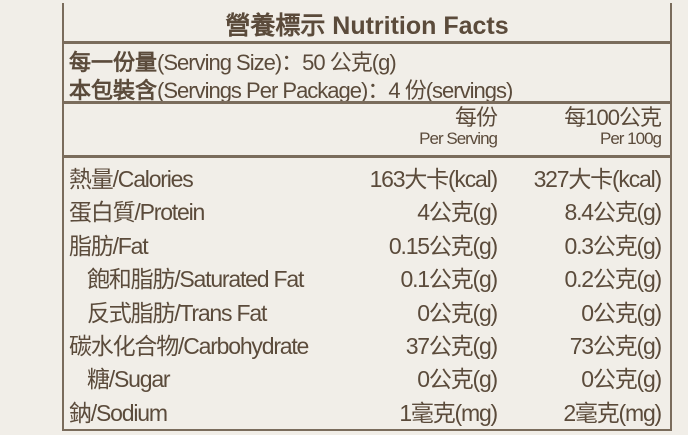 The width and height of the screenshot is (688, 435). I want to click on servings-label-zh: 本包裝含, so click(113, 90).